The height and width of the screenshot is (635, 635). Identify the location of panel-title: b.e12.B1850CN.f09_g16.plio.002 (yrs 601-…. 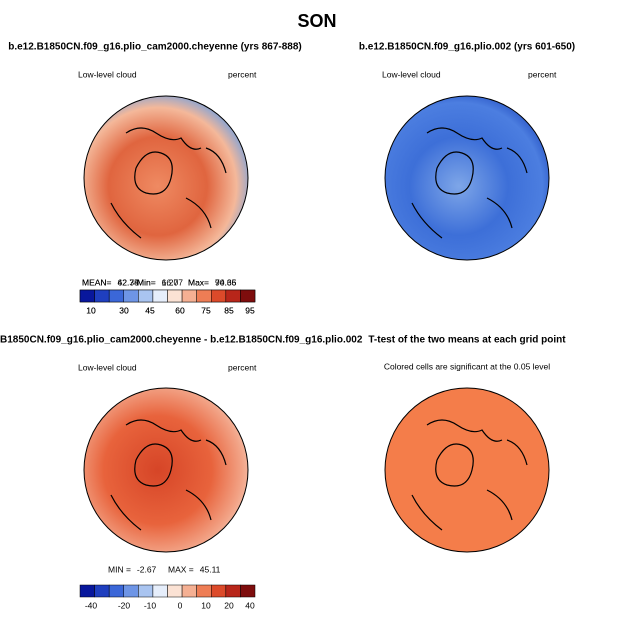
(467, 47).